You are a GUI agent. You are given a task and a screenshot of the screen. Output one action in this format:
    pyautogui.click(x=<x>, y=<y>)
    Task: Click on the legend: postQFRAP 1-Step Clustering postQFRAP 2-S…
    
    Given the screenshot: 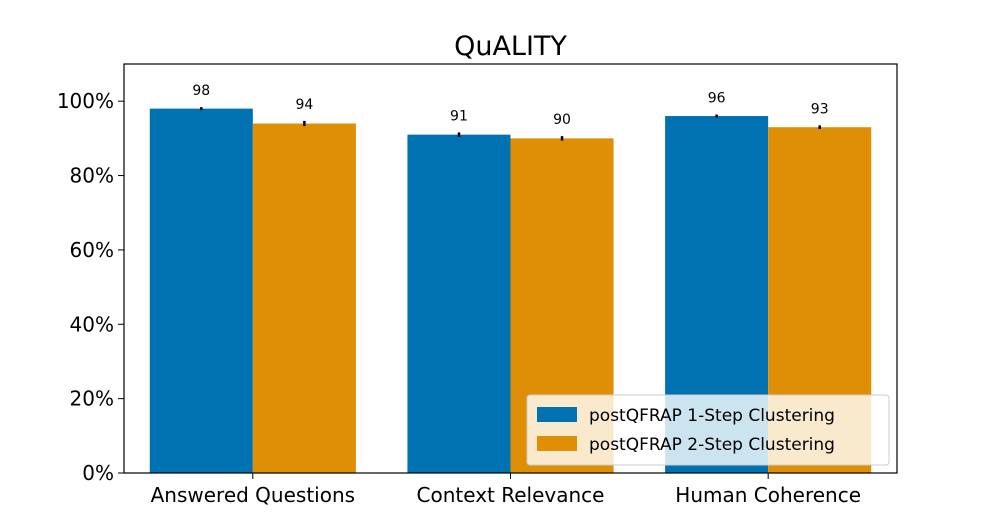 What is the action you would take?
    pyautogui.click(x=708, y=430)
    